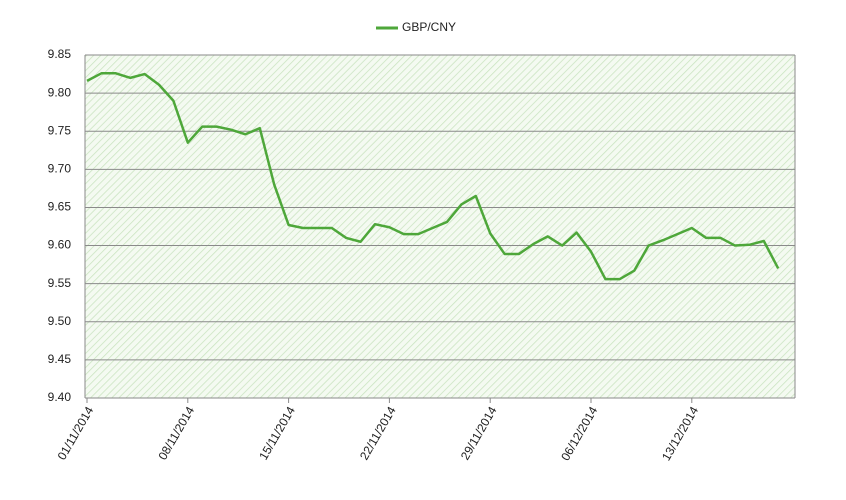 The width and height of the screenshot is (846, 500). I want to click on y-tick-label: 9.50, so click(60, 321).